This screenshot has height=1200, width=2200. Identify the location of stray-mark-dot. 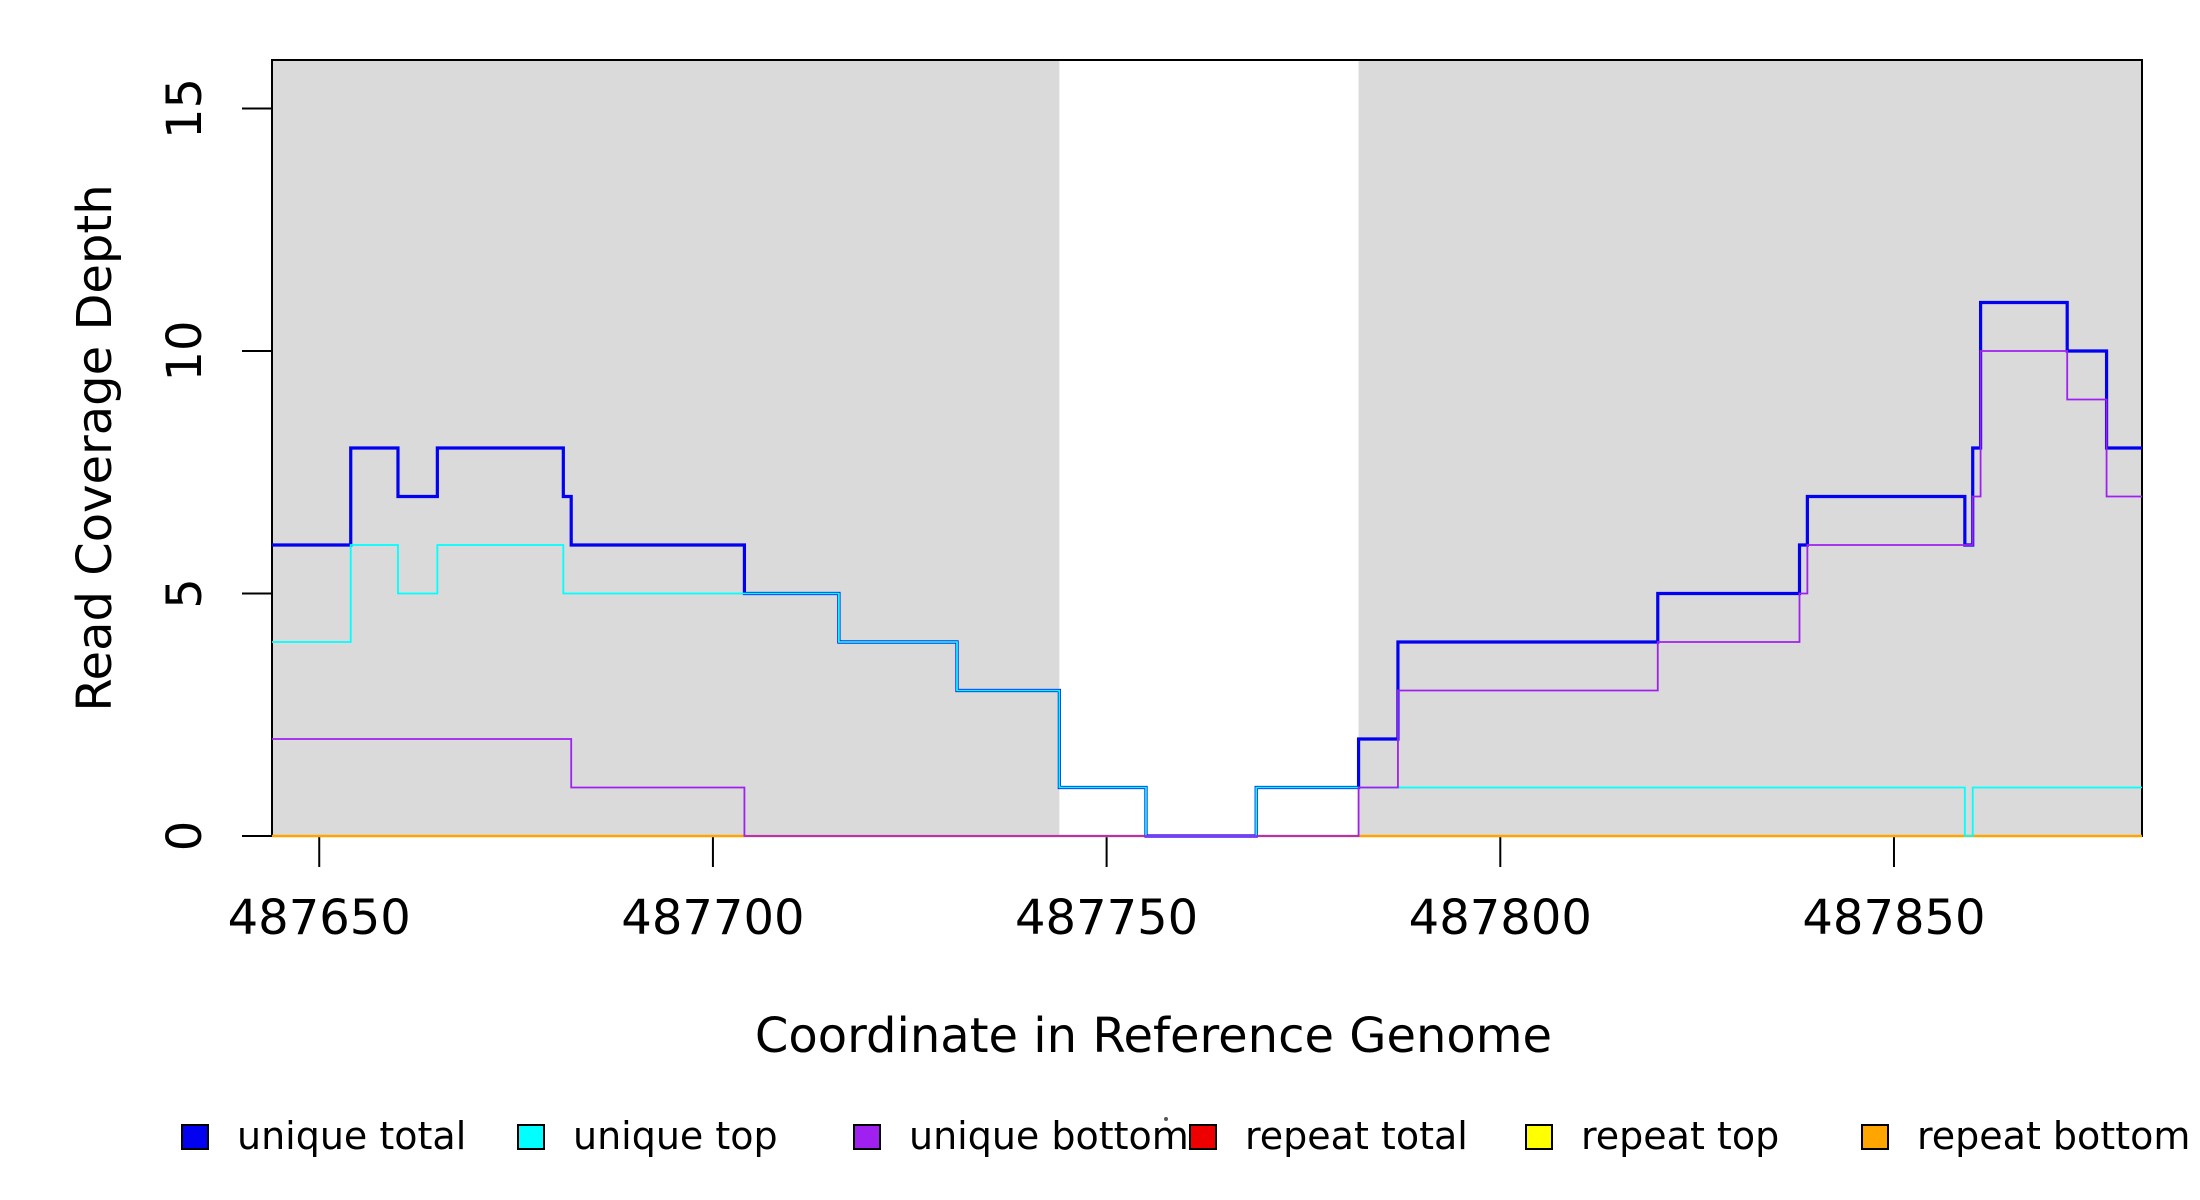
(1166, 1119).